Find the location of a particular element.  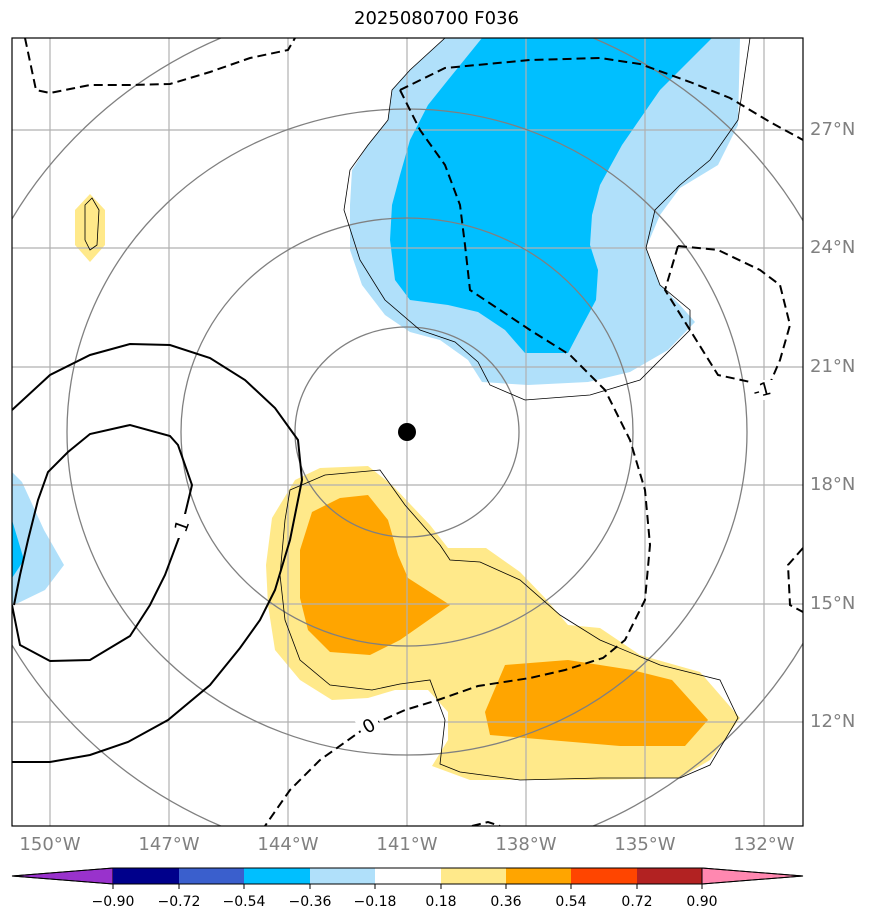

lat-label-21n: 21°N is located at coordinates (833, 366).